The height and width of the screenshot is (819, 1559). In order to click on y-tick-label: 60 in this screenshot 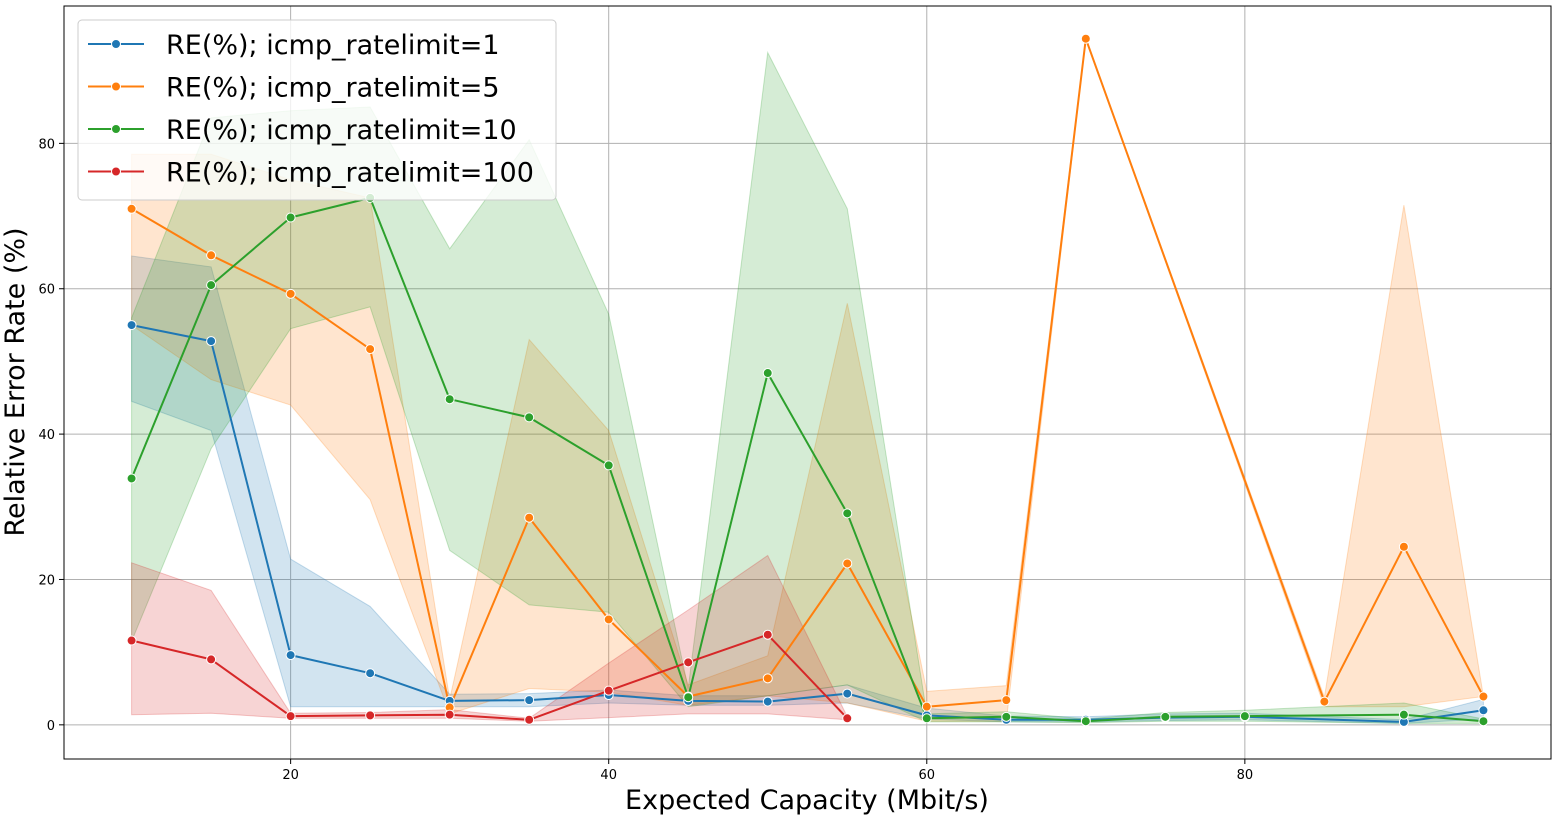, I will do `click(46, 290)`.